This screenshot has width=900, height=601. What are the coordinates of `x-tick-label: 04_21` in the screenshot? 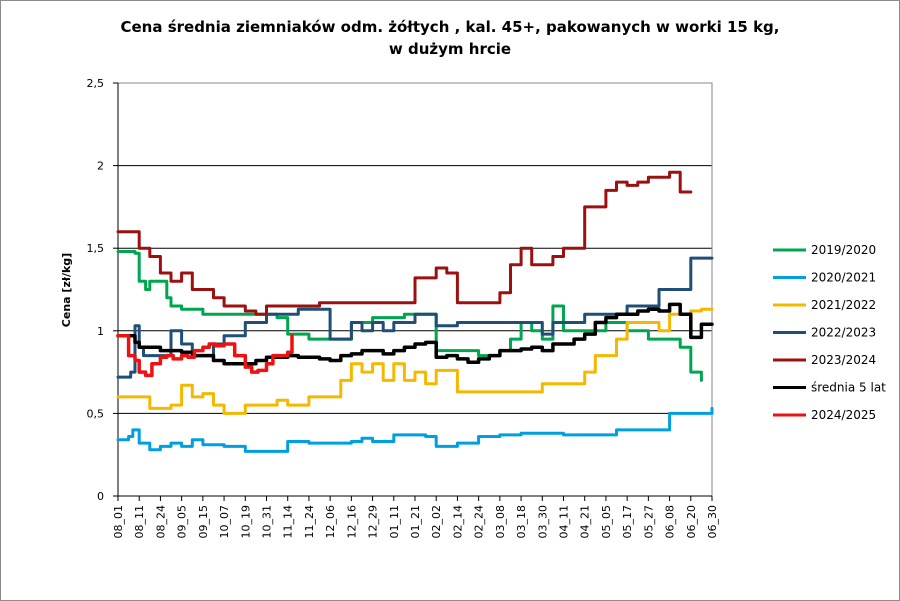 It's located at (585, 522).